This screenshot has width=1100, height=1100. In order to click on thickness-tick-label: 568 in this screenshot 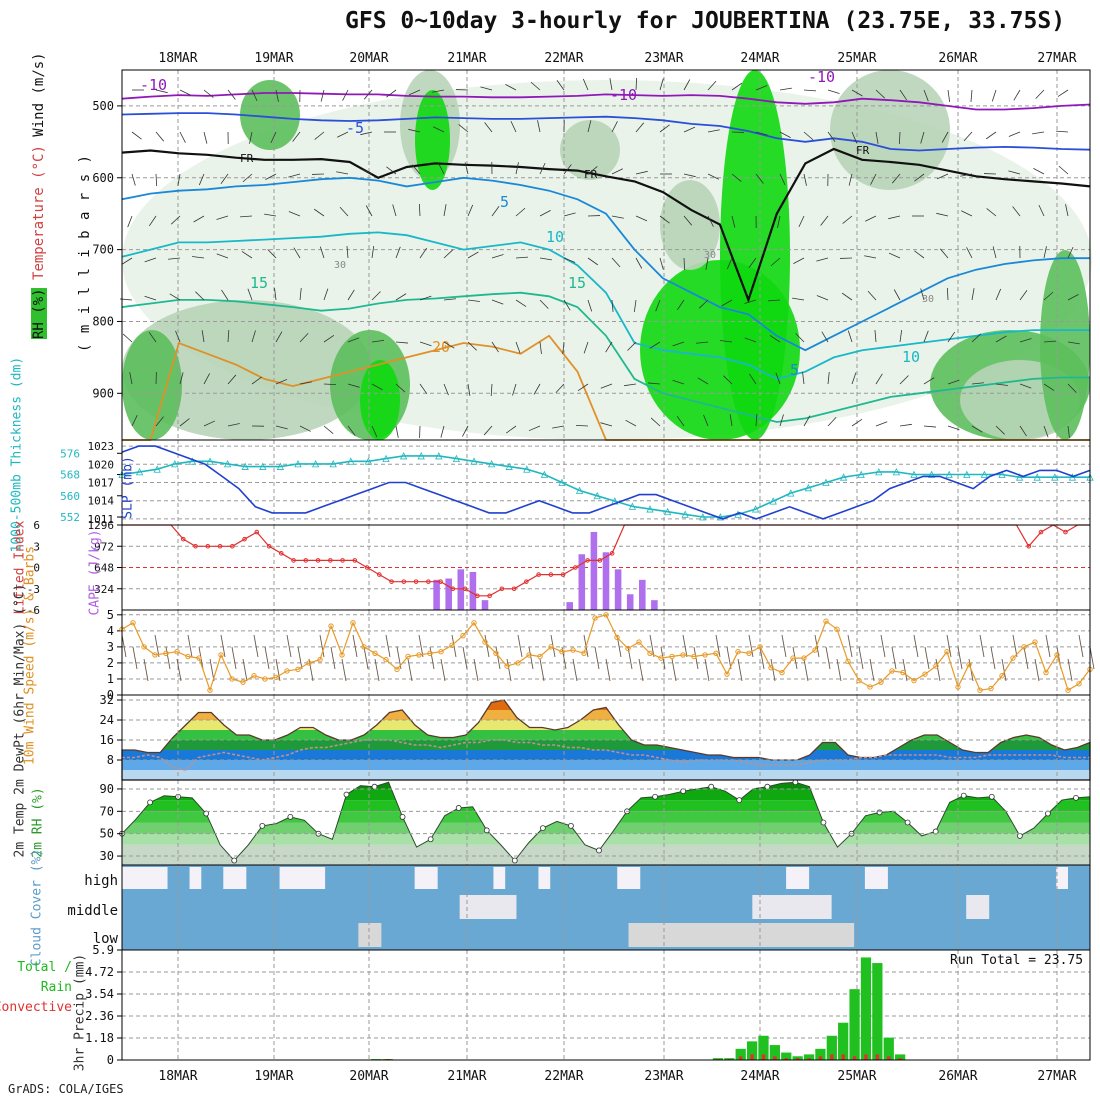, I will do `click(70, 475)`.